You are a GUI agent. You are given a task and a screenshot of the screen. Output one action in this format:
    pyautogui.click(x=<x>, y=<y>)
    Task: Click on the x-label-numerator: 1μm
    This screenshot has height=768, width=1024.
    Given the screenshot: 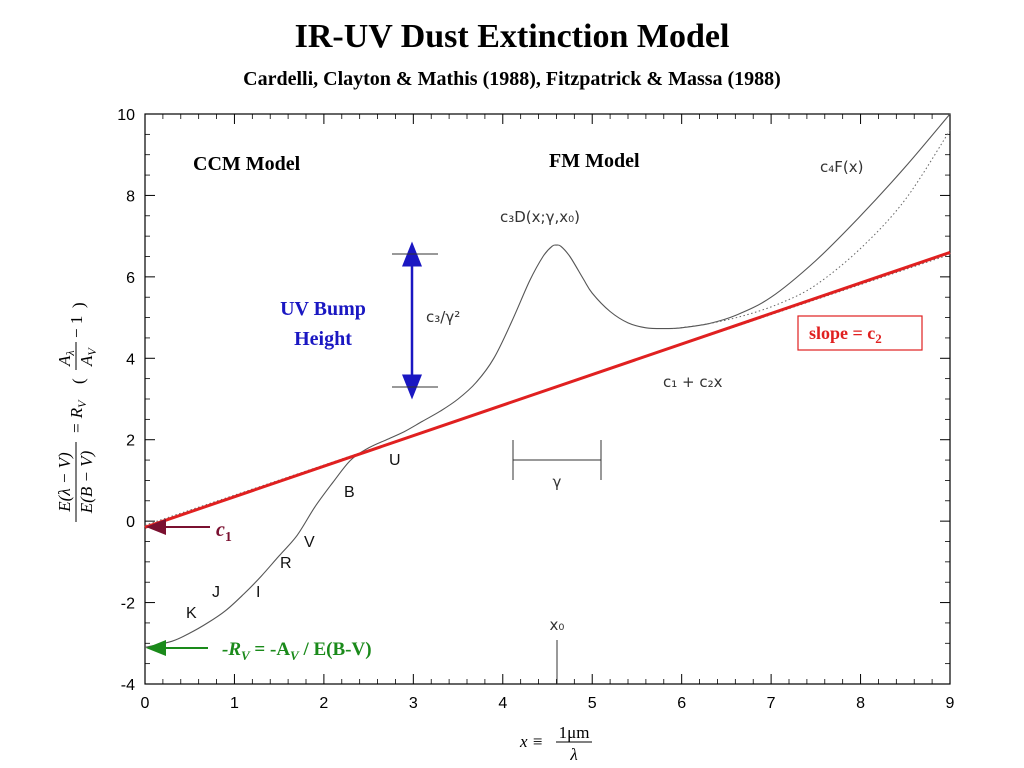 What is the action you would take?
    pyautogui.click(x=574, y=732)
    